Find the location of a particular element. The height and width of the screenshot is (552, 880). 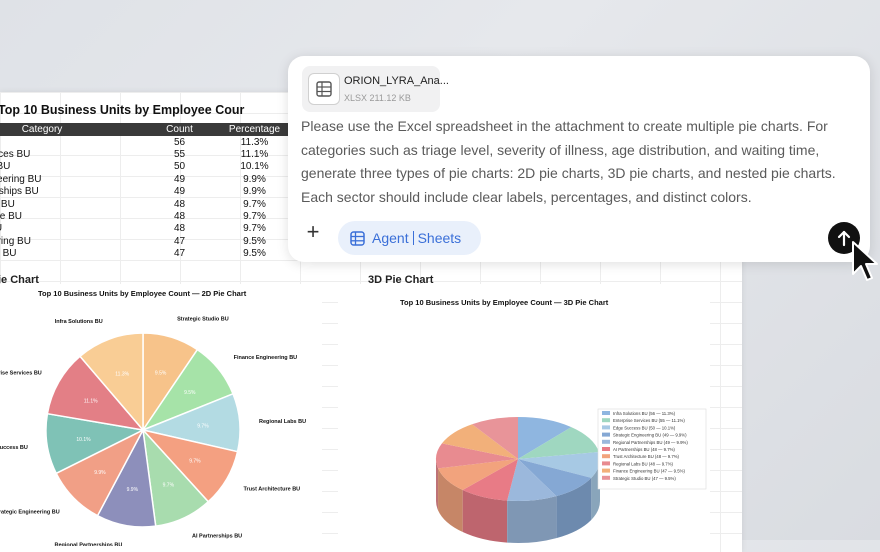

header-percentage: Percentage is located at coordinates (254, 129).